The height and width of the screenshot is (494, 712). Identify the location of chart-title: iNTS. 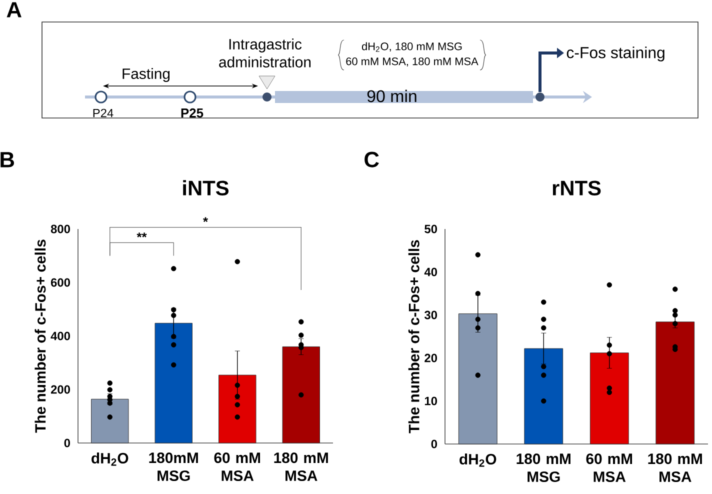
(206, 188).